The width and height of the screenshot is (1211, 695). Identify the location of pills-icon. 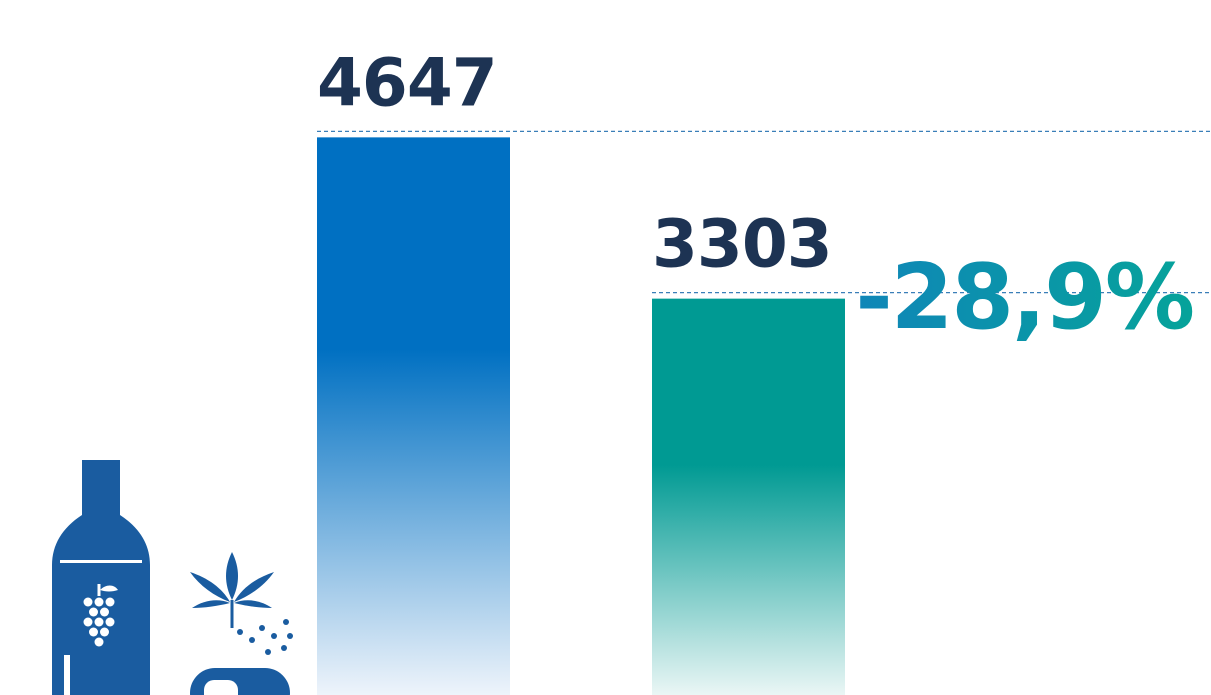
(240, 681).